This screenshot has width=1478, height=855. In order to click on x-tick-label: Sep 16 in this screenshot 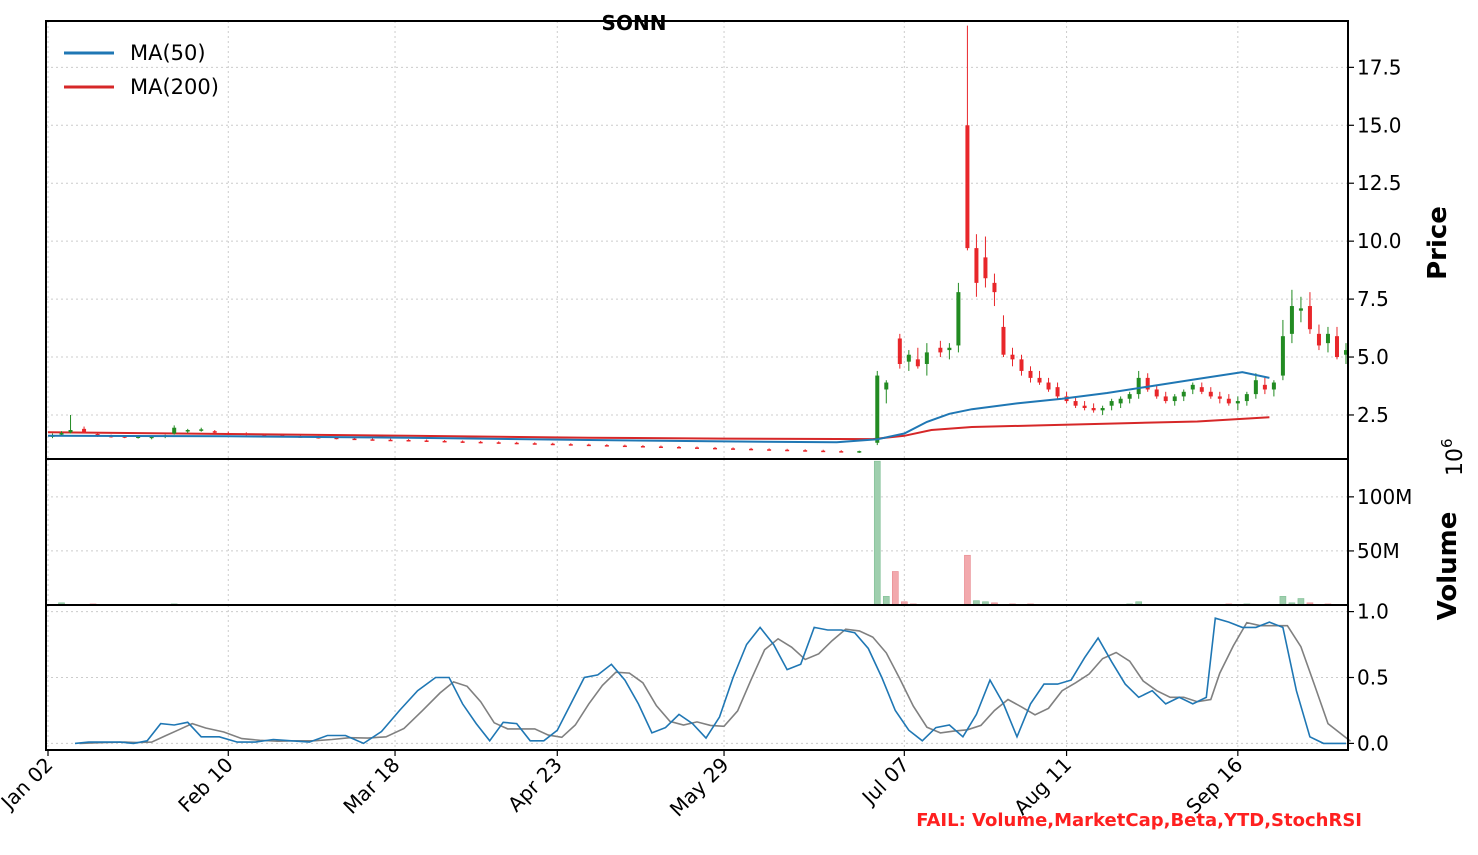, I will do `click(1214, 786)`.